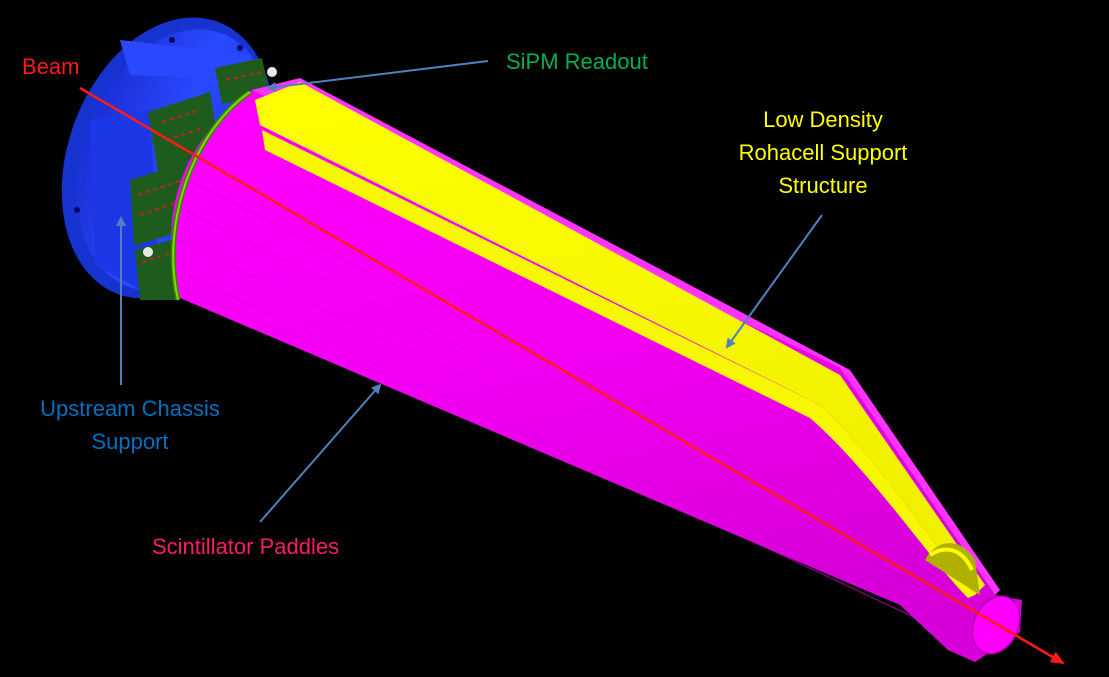 The width and height of the screenshot is (1109, 677). I want to click on rohacell-label: Low Density Rohacell Support Structure, so click(823, 152).